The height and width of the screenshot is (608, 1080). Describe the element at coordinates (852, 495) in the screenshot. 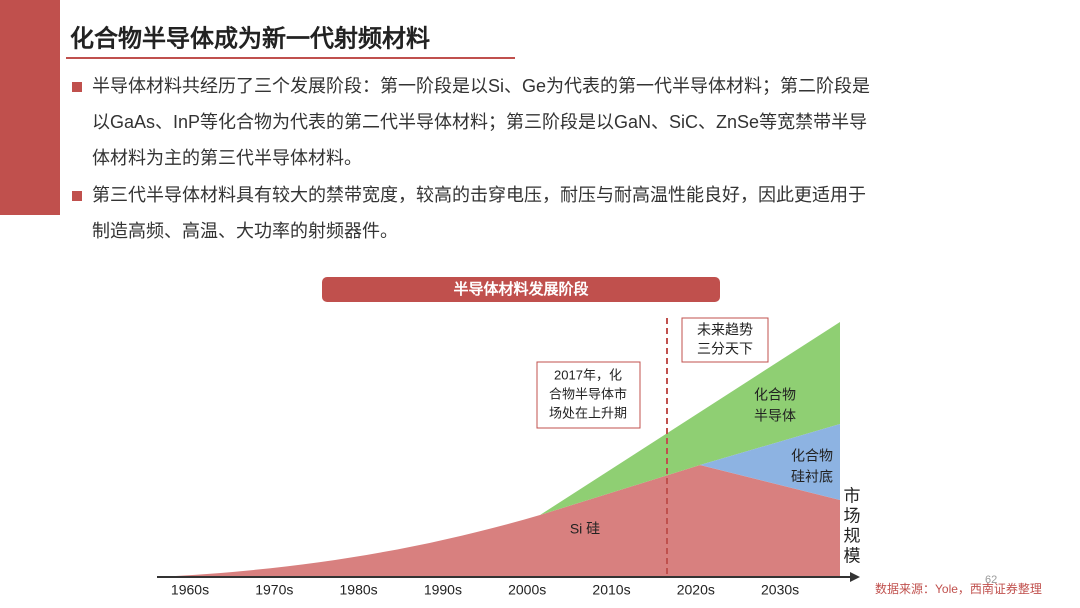

I see `diagram-label: 市` at that location.